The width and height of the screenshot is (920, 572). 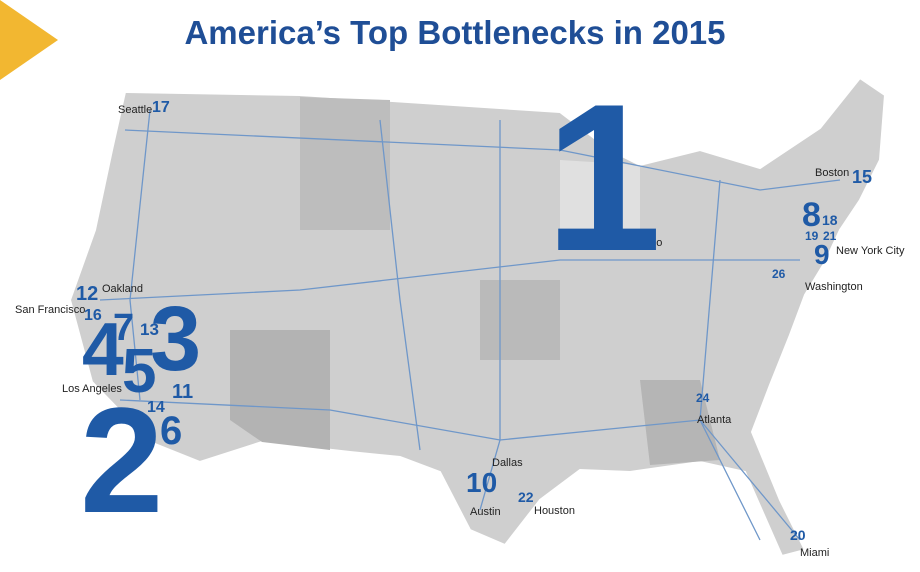 I want to click on rank-label: 12, so click(x=87, y=294).